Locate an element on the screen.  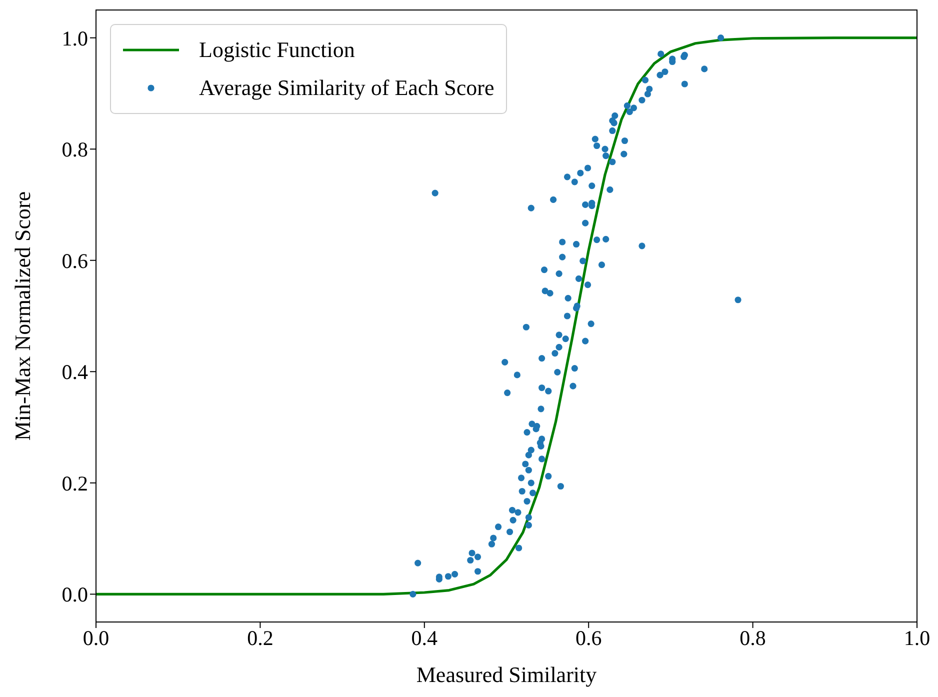
y-tick-label: 0.2 is located at coordinates (75, 483).